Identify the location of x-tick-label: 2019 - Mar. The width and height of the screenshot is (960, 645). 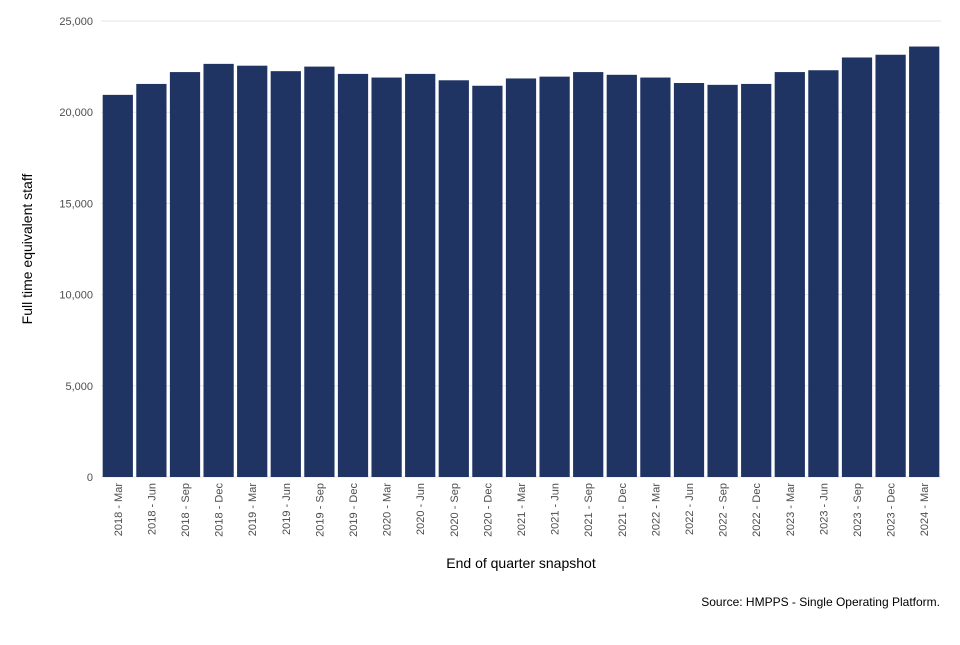
(253, 510).